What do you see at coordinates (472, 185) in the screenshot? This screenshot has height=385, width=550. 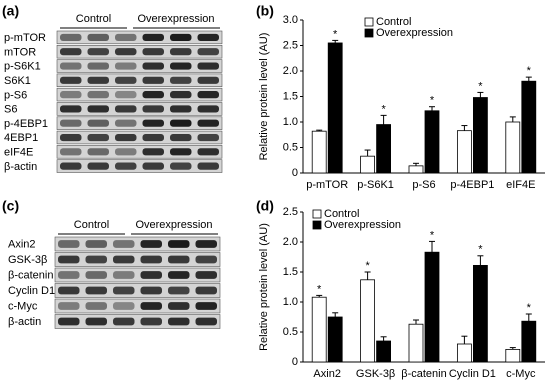 I see `x-tick-label: p-4EBP1` at bounding box center [472, 185].